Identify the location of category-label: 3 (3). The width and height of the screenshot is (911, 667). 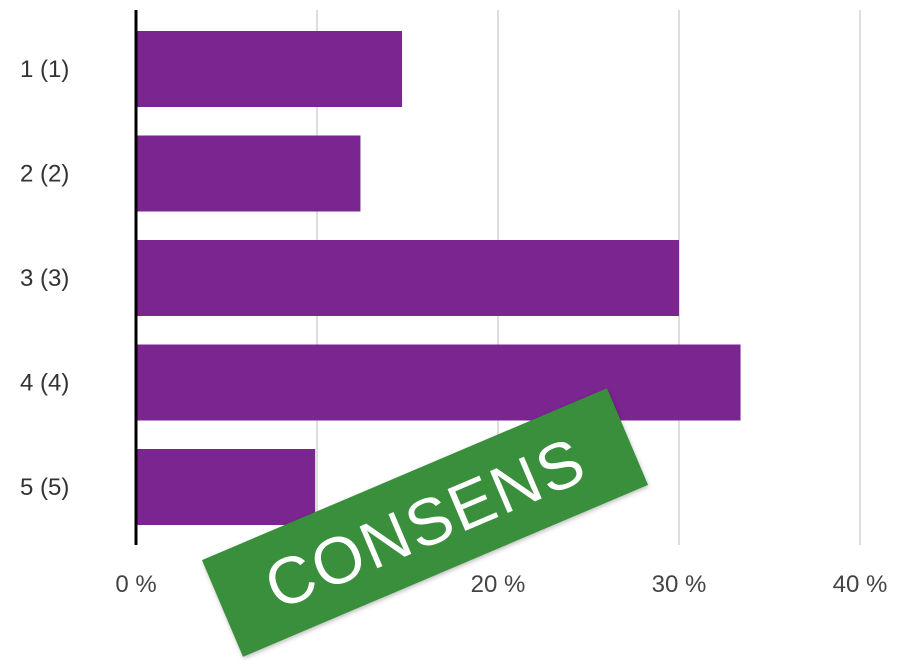
(44, 278).